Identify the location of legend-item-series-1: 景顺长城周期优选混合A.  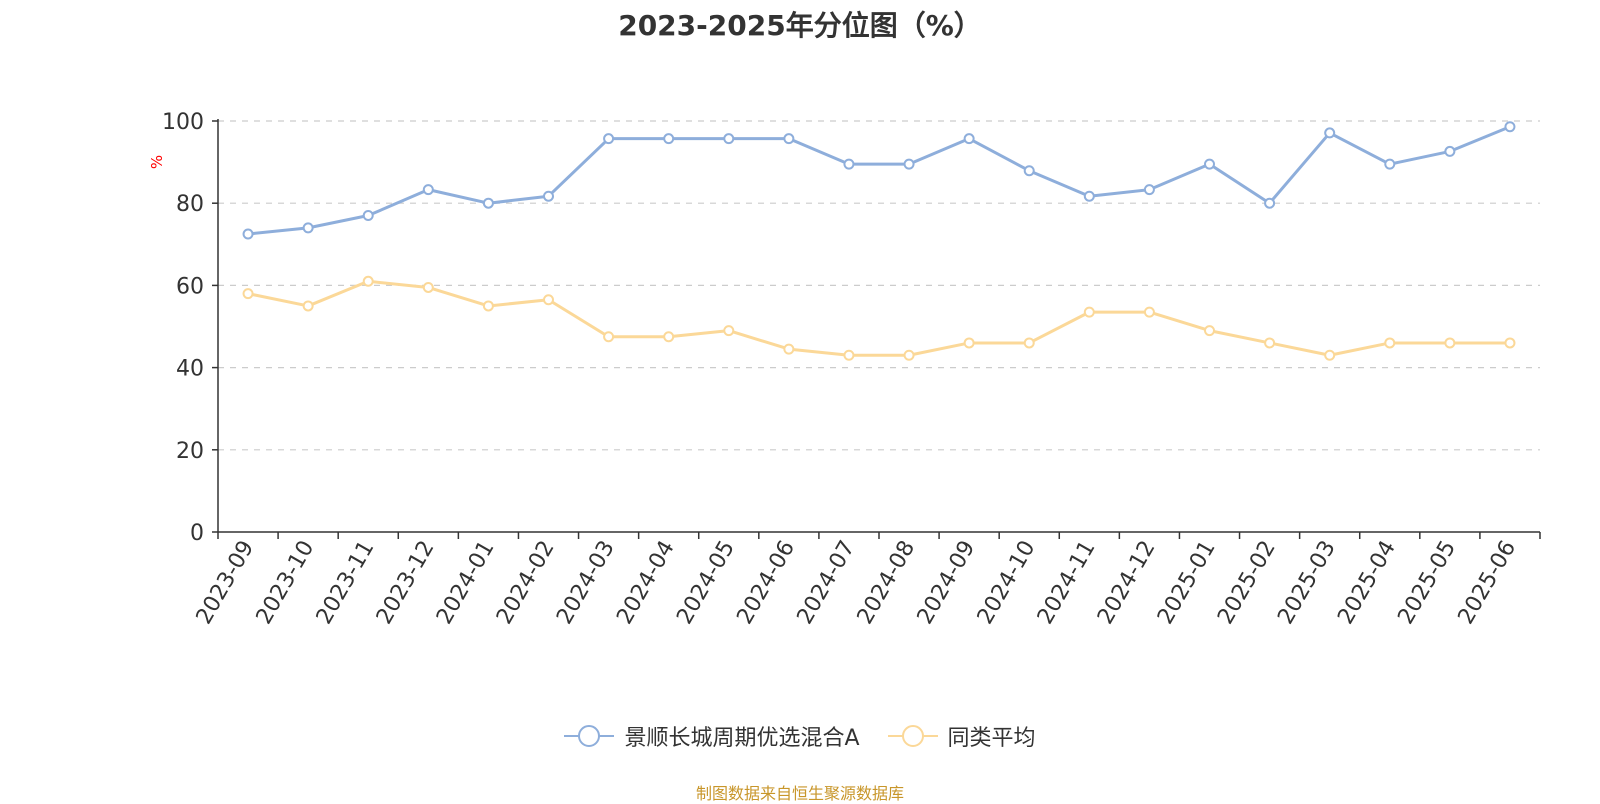
(712, 736).